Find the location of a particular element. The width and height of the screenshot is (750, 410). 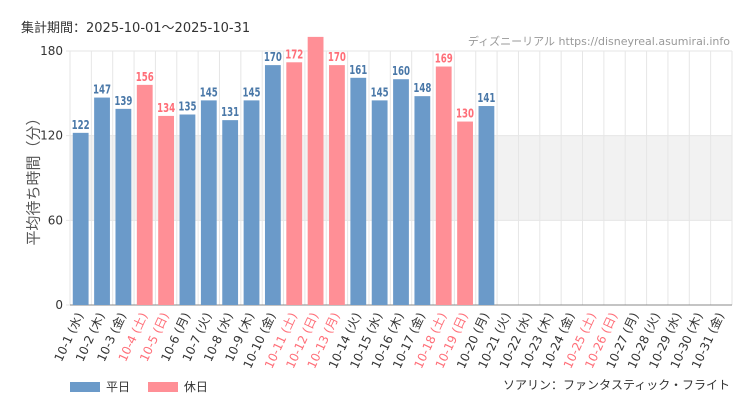

legend: 平日 休日 is located at coordinates (146, 386).